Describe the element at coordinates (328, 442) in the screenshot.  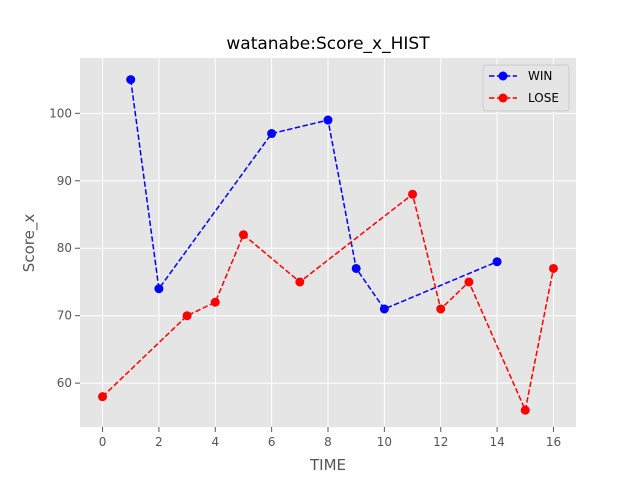
I see `x-tick-label: 8` at that location.